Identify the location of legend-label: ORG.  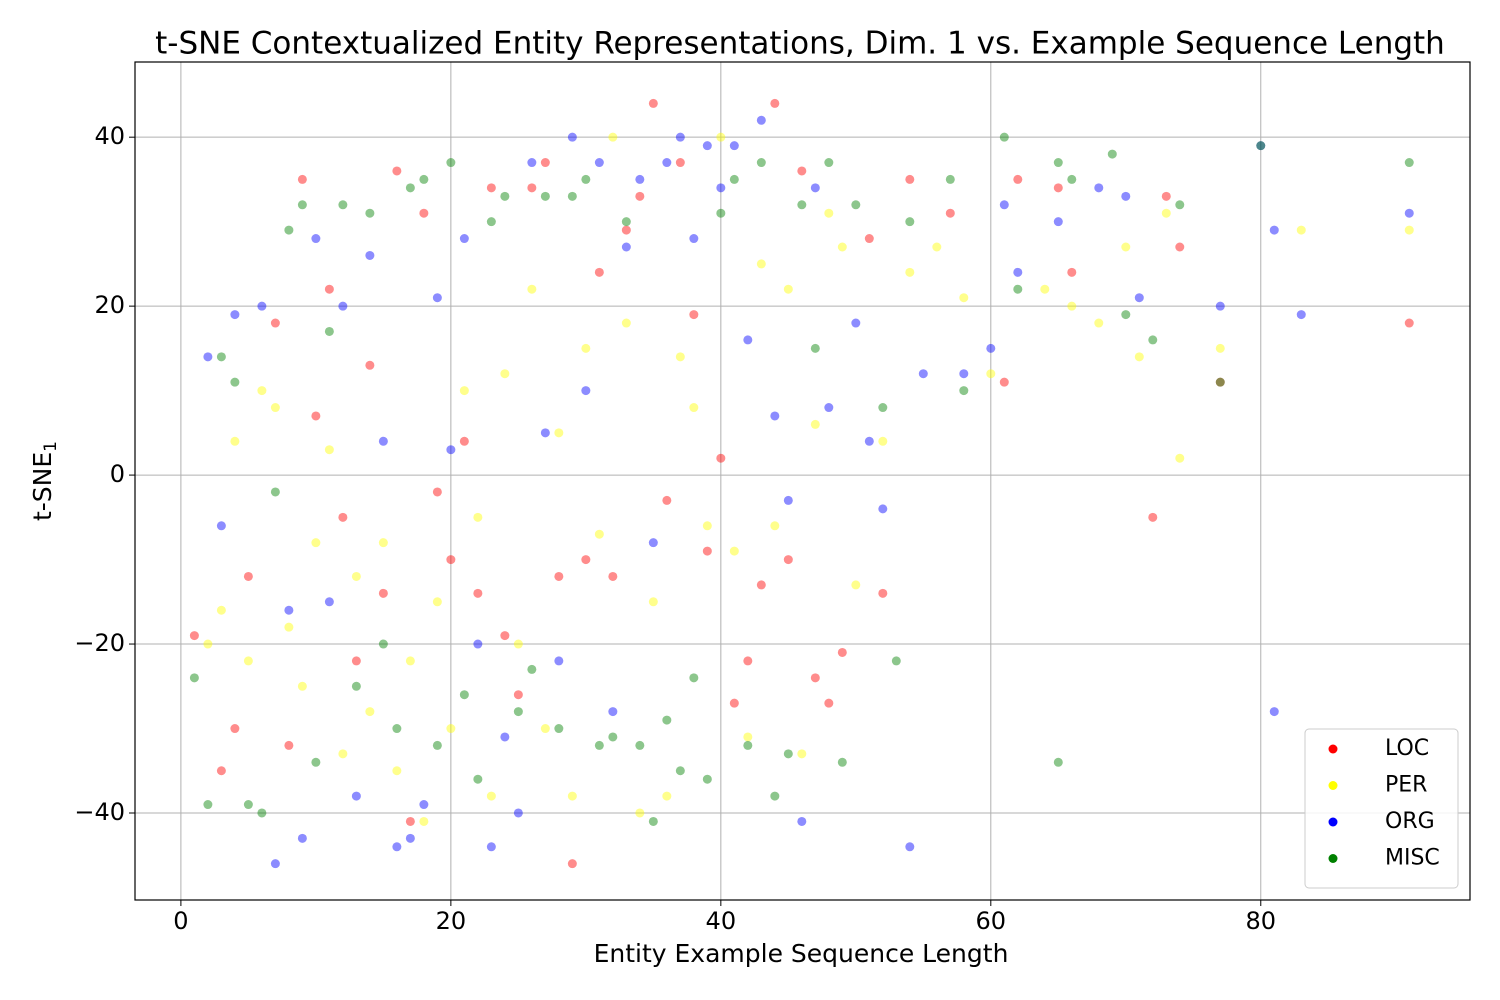
(1410, 821).